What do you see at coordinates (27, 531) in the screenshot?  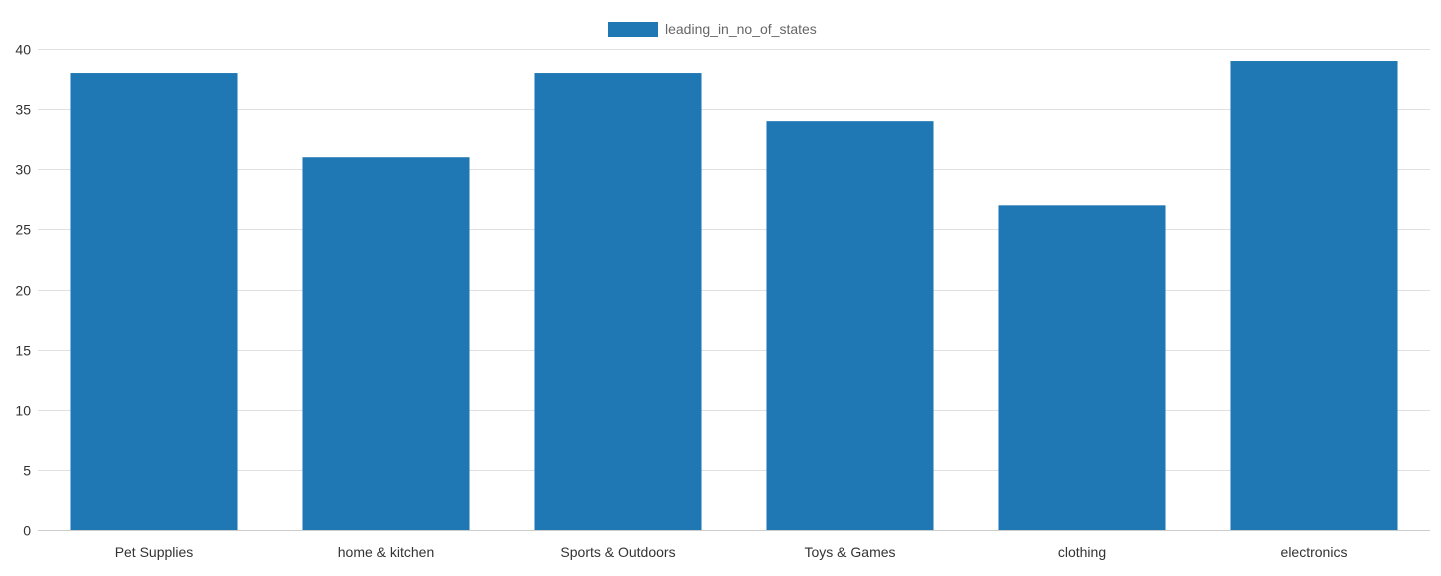 I see `y-tick-label: 0` at bounding box center [27, 531].